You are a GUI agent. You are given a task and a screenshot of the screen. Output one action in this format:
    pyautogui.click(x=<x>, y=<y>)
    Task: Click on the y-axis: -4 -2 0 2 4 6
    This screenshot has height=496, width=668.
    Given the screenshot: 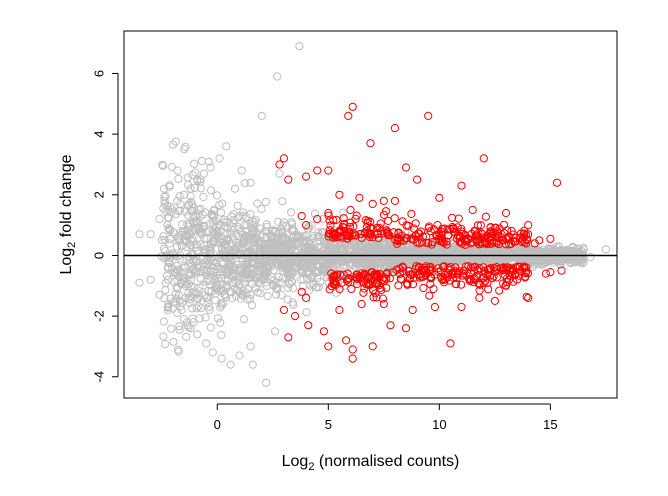 What is the action you would take?
    pyautogui.click(x=105, y=226)
    